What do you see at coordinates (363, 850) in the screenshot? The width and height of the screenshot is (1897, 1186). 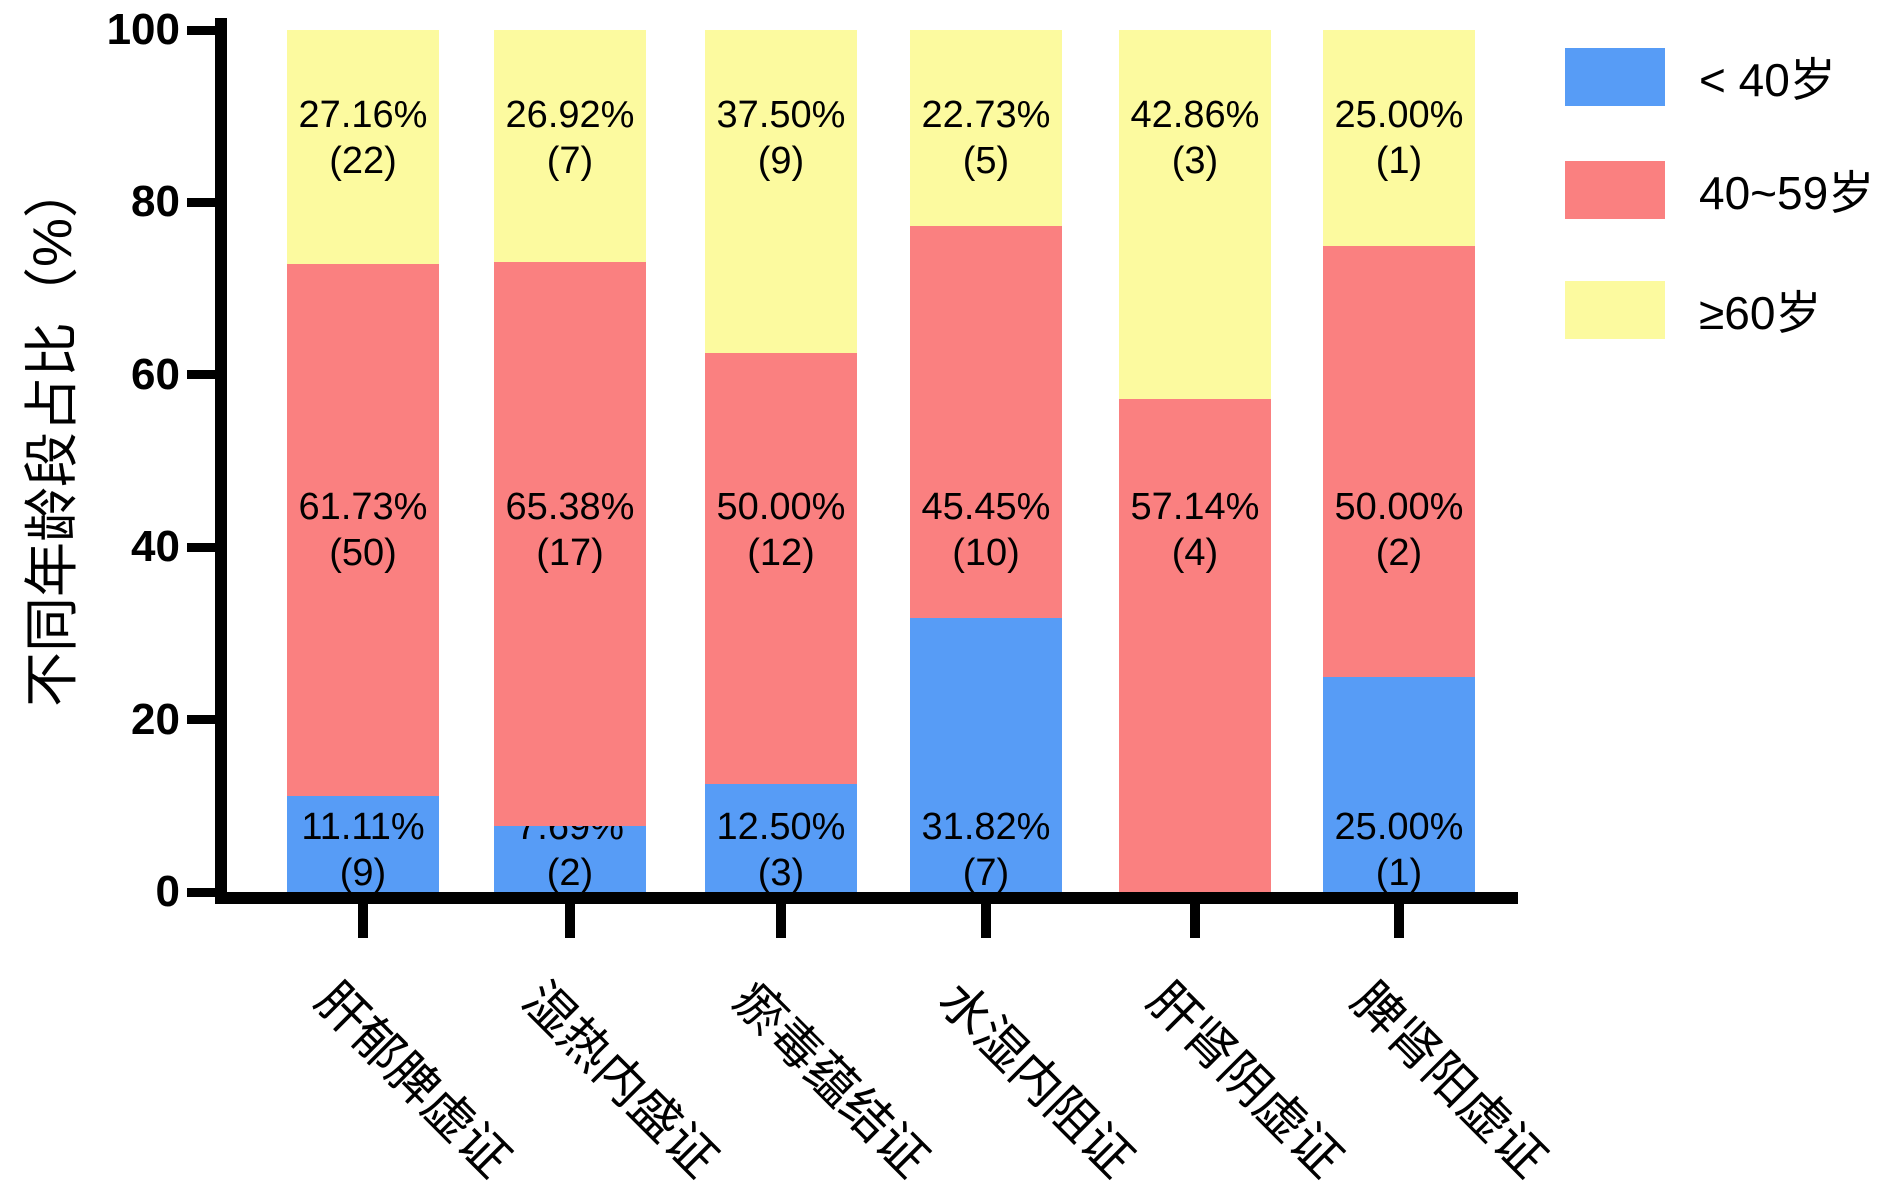 I see `bar-segment-label: 11.11% (9)` at bounding box center [363, 850].